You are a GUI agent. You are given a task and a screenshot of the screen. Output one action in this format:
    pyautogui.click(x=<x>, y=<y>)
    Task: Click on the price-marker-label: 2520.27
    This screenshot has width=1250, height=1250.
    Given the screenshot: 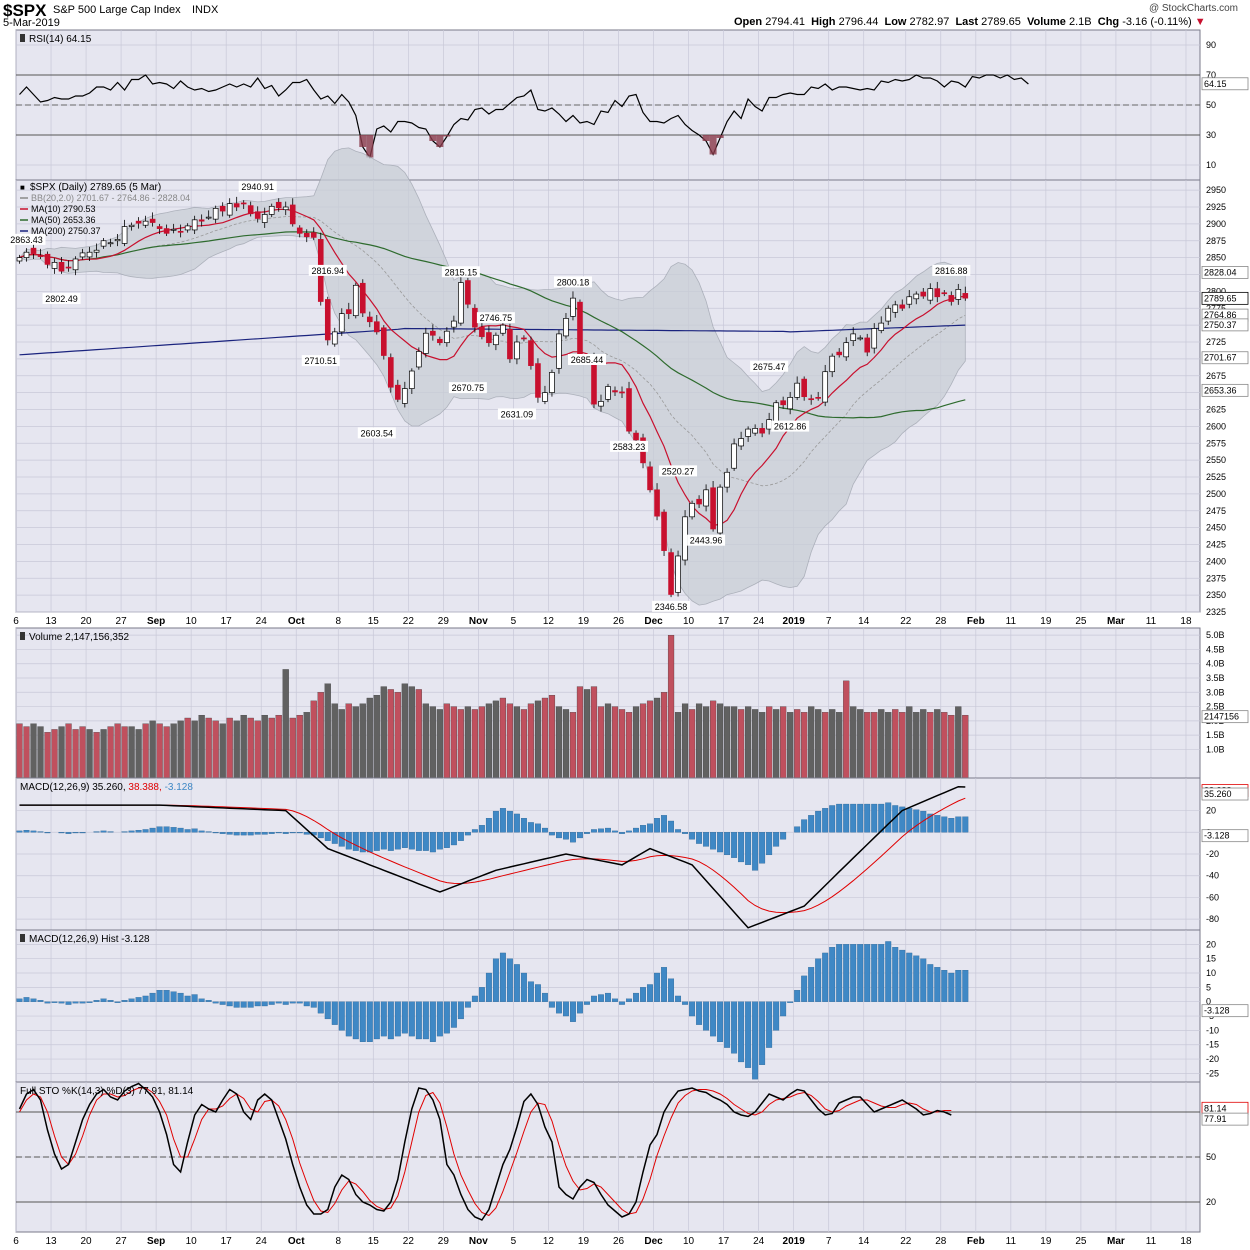 What is the action you would take?
    pyautogui.click(x=678, y=471)
    